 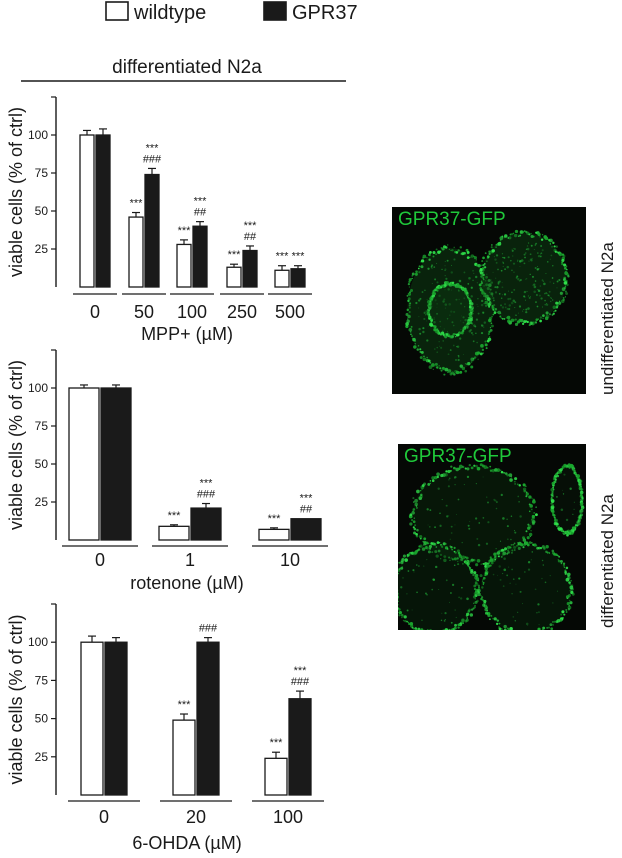 I want to click on legend-label: wildtype, so click(x=169, y=13).